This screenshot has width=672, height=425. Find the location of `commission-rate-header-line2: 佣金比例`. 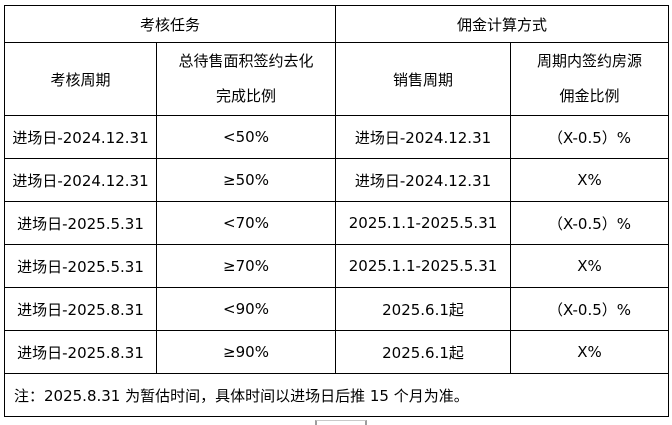

commission-rate-header-line2: 佣金比例 is located at coordinates (589, 96).